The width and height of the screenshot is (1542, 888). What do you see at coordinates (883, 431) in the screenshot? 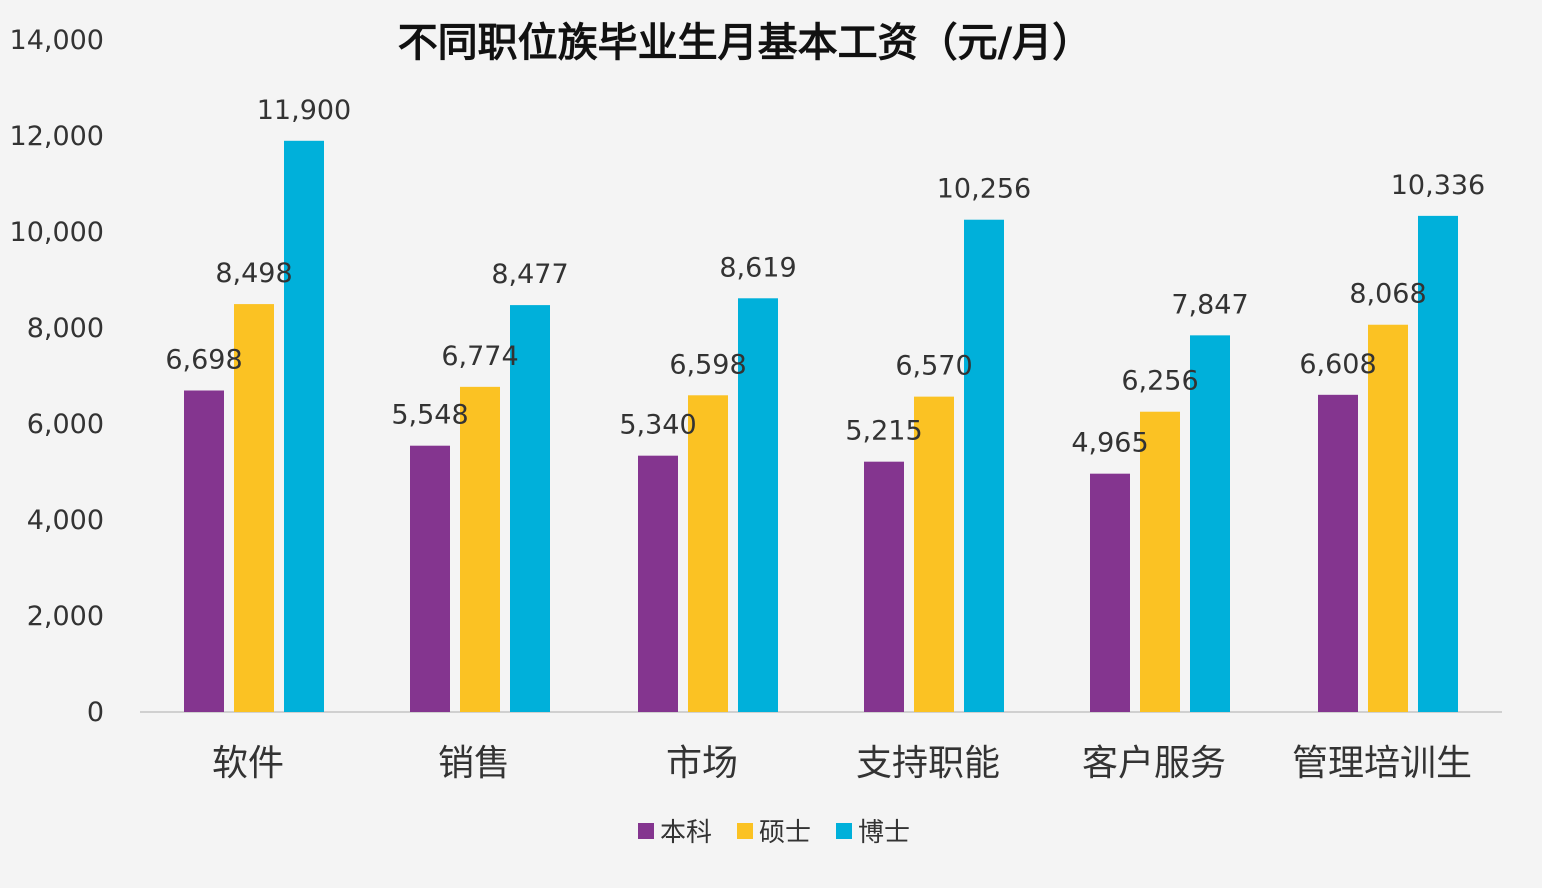
I see `data-label: 5,215` at bounding box center [883, 431].